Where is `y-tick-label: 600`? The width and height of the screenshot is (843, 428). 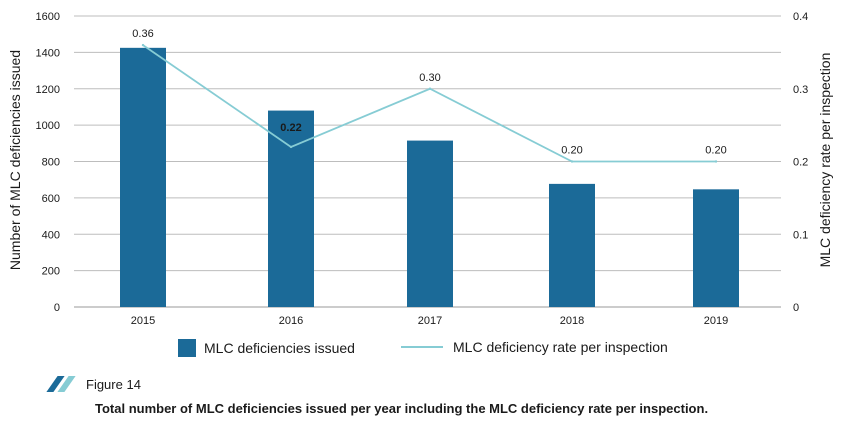
y-tick-label: 600 is located at coordinates (51, 199).